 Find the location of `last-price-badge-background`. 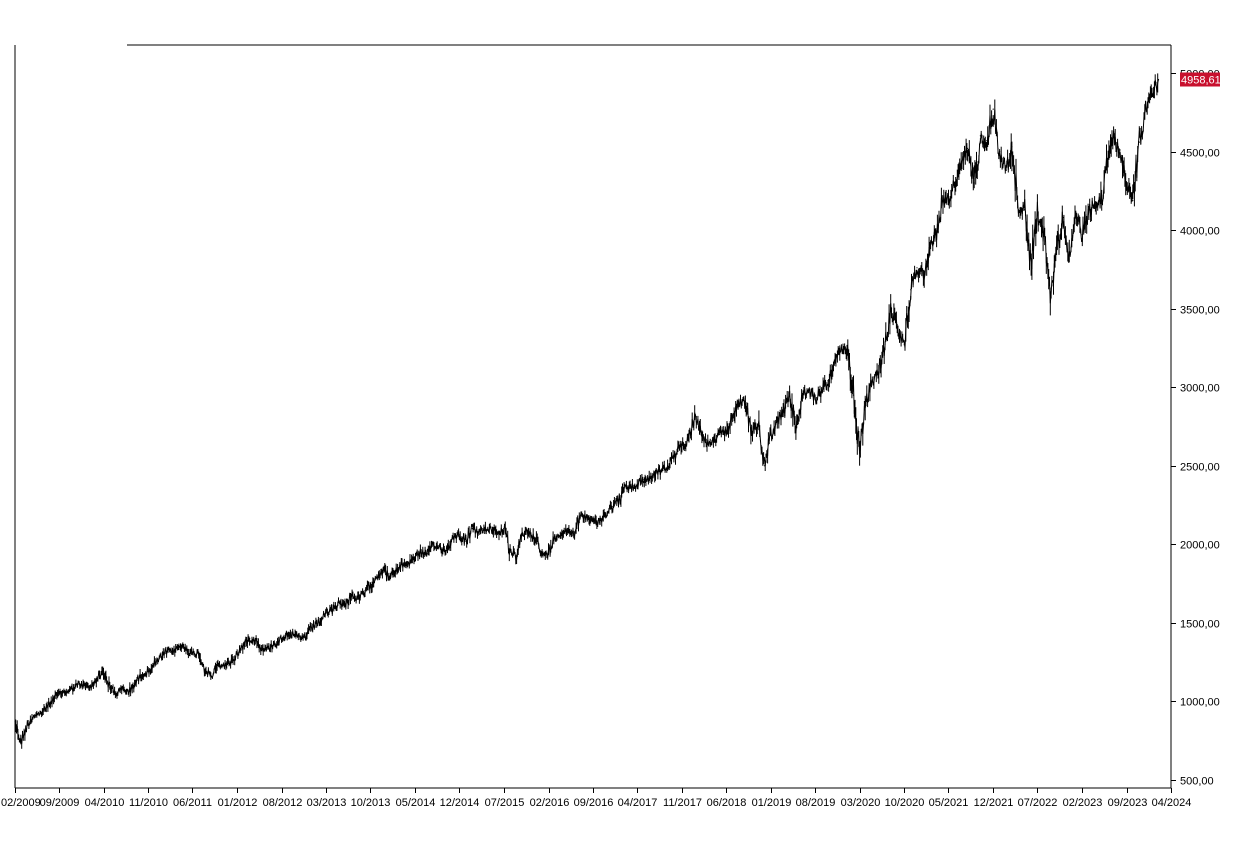

last-price-badge-background is located at coordinates (1200, 79).